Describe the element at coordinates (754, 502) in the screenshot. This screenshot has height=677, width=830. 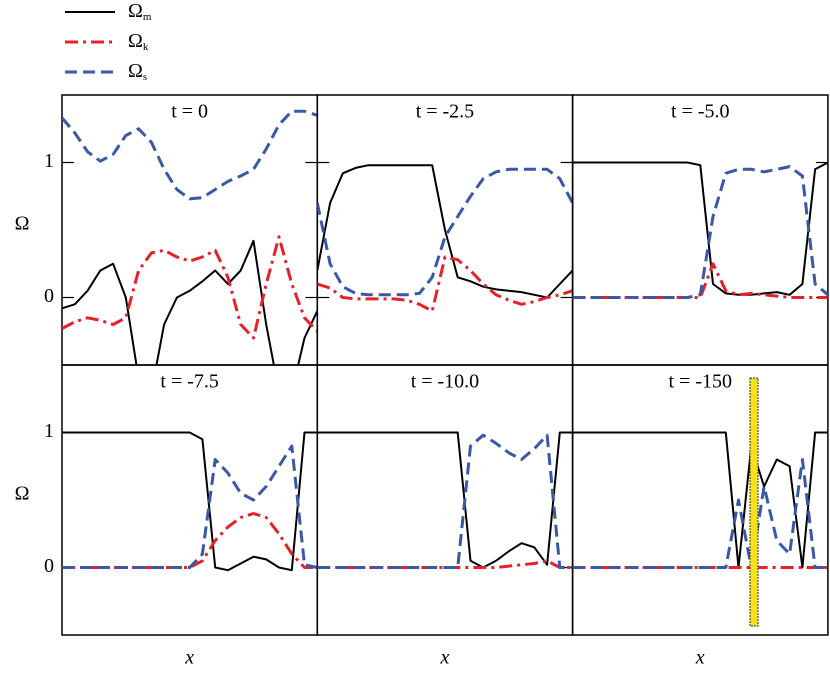
I see `highlight-bar` at that location.